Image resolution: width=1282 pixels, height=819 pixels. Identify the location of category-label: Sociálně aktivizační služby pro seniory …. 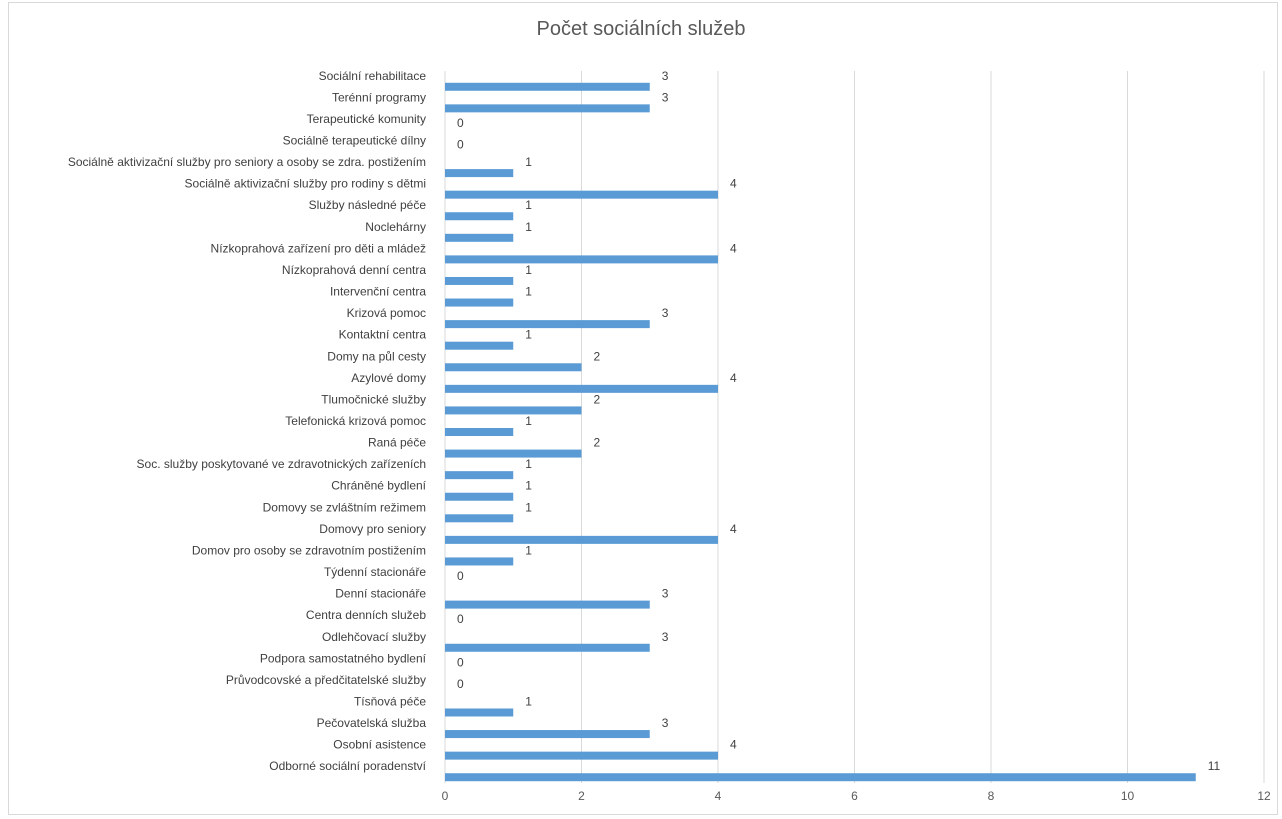
(247, 162).